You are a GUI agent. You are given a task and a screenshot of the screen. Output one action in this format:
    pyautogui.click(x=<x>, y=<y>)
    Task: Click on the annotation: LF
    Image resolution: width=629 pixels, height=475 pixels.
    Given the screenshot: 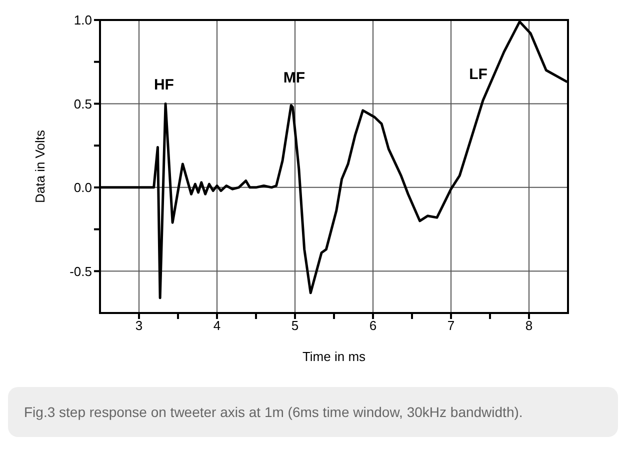 What is the action you would take?
    pyautogui.click(x=478, y=75)
    